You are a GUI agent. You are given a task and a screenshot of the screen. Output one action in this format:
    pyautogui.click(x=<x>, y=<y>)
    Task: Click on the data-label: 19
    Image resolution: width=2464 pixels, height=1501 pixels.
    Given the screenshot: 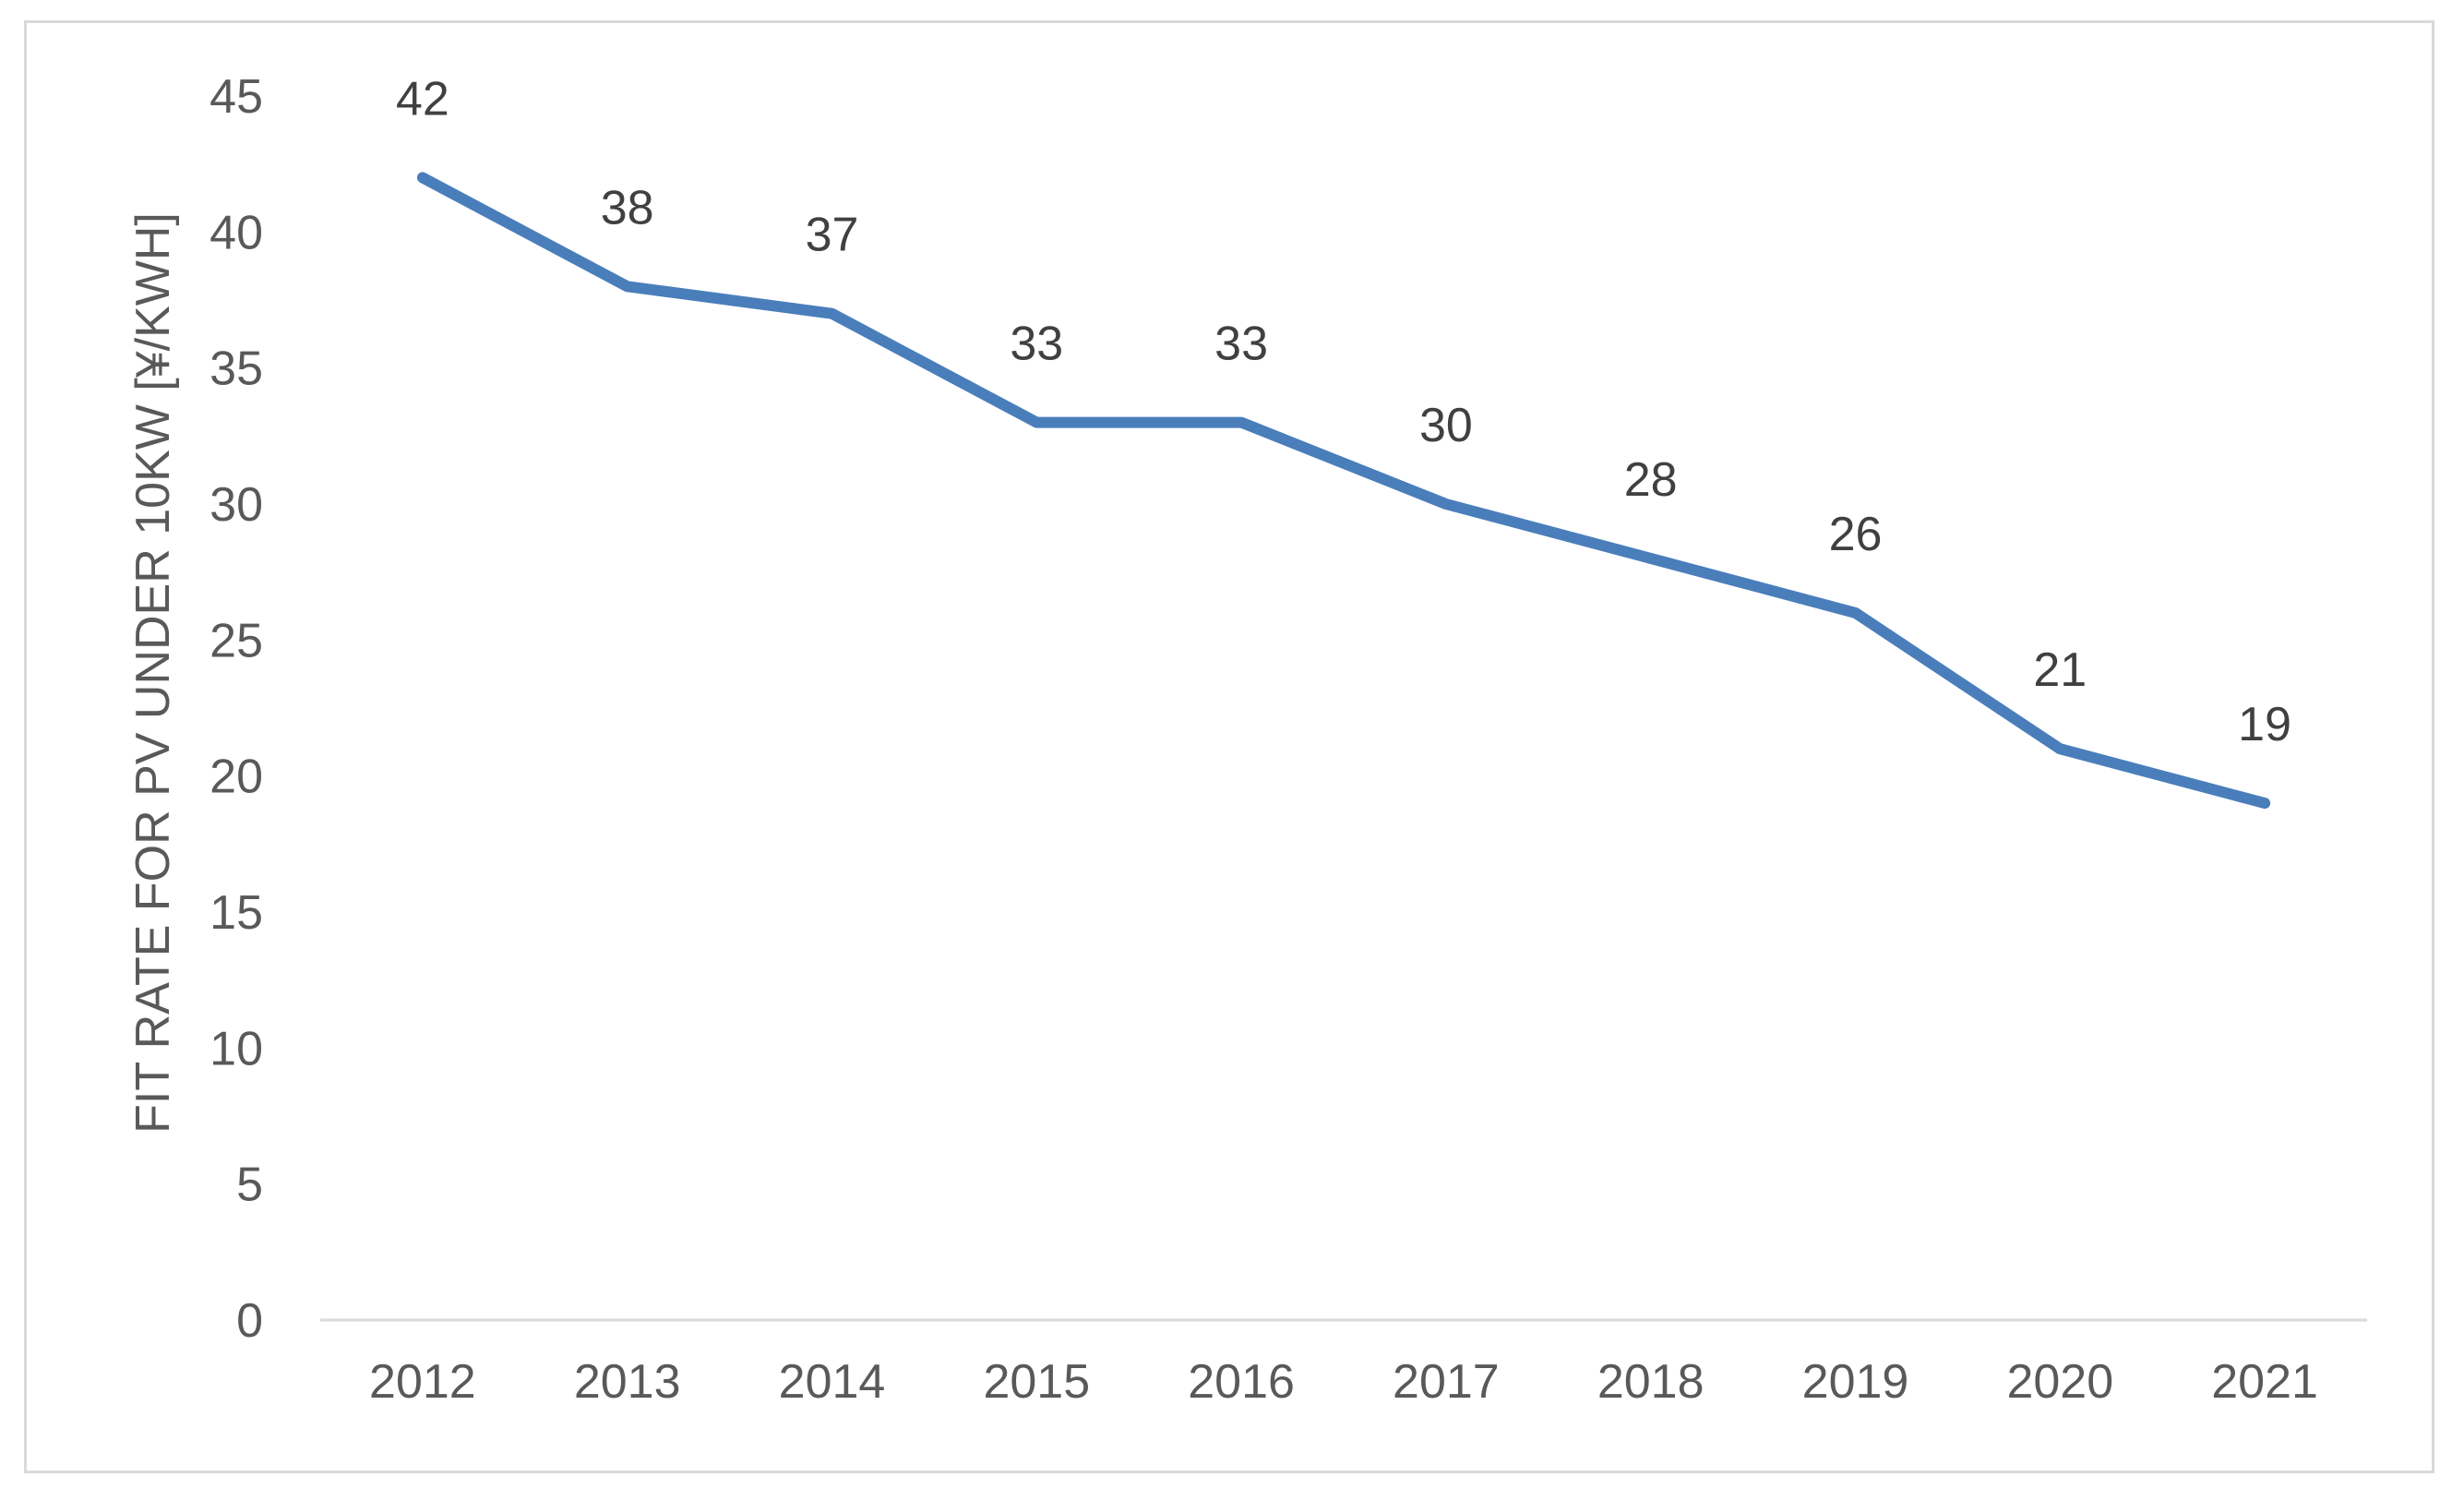 What is the action you would take?
    pyautogui.click(x=2264, y=724)
    